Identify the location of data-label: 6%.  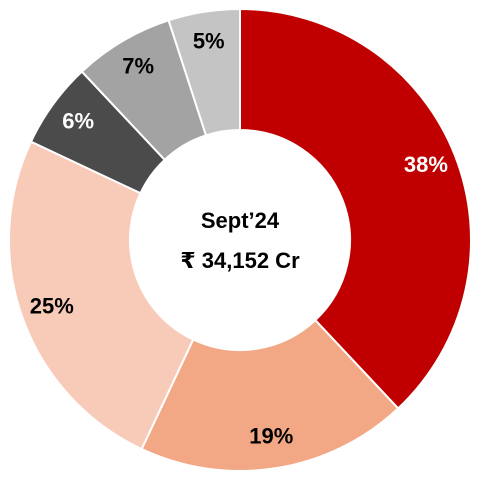
(78, 120).